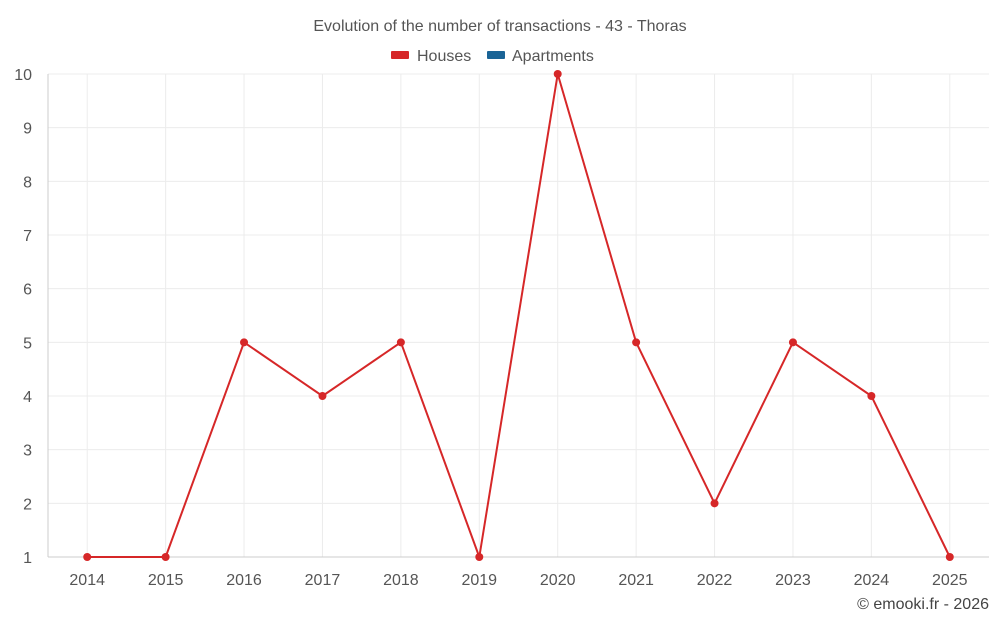 This screenshot has height=625, width=1000. I want to click on x-tick-label: 2025, so click(950, 580).